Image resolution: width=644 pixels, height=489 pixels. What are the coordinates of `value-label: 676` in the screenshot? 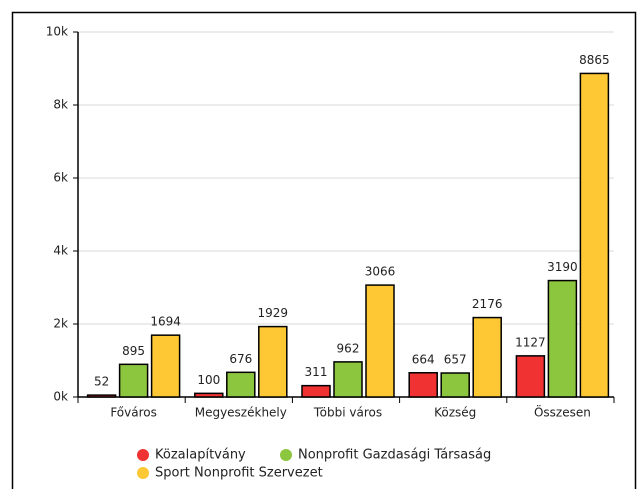 It's located at (240, 359).